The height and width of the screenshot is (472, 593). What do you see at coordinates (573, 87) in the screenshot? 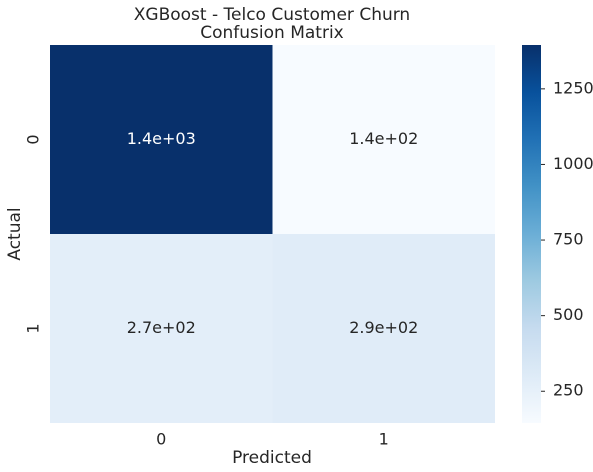
I see `colorbar-tick-label: 1250` at bounding box center [573, 87].